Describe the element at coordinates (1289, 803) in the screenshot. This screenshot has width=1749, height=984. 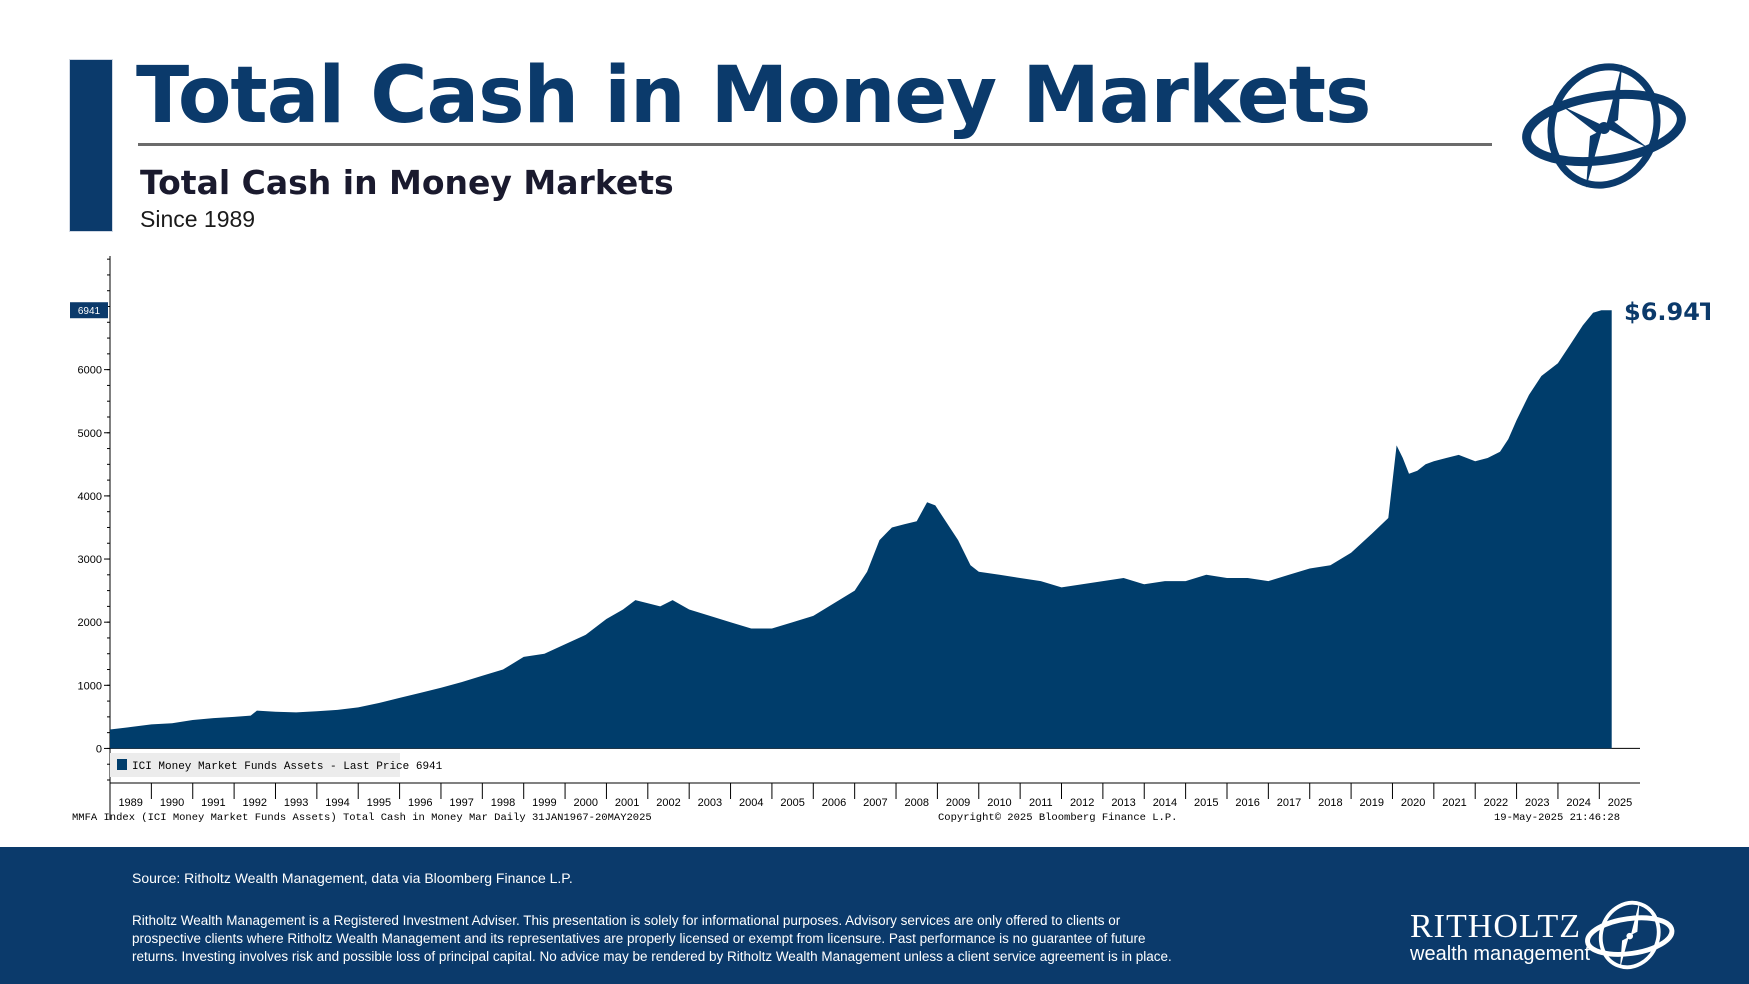
I see `x-tick-label: 2017` at that location.